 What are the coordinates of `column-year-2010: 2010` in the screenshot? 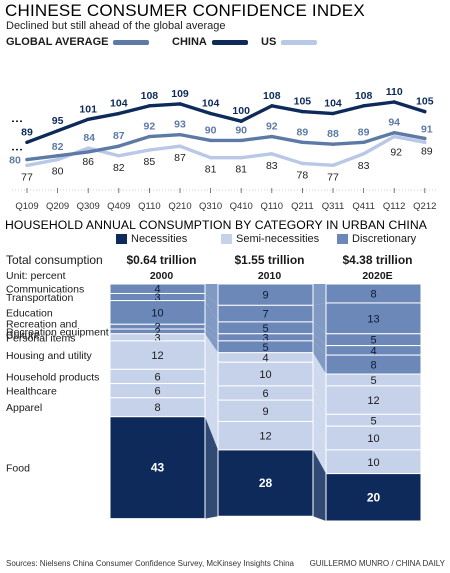 It's located at (270, 276).